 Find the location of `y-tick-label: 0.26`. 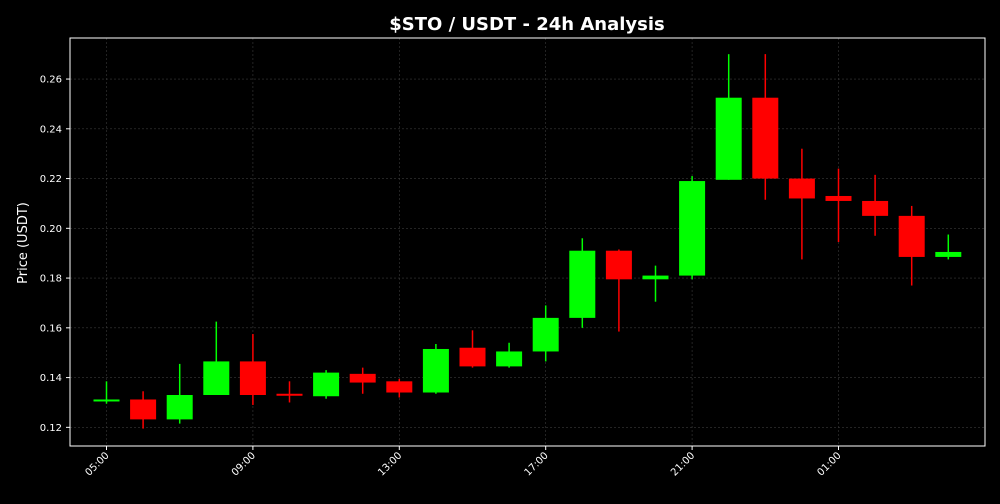

y-tick-label: 0.26 is located at coordinates (51, 80).